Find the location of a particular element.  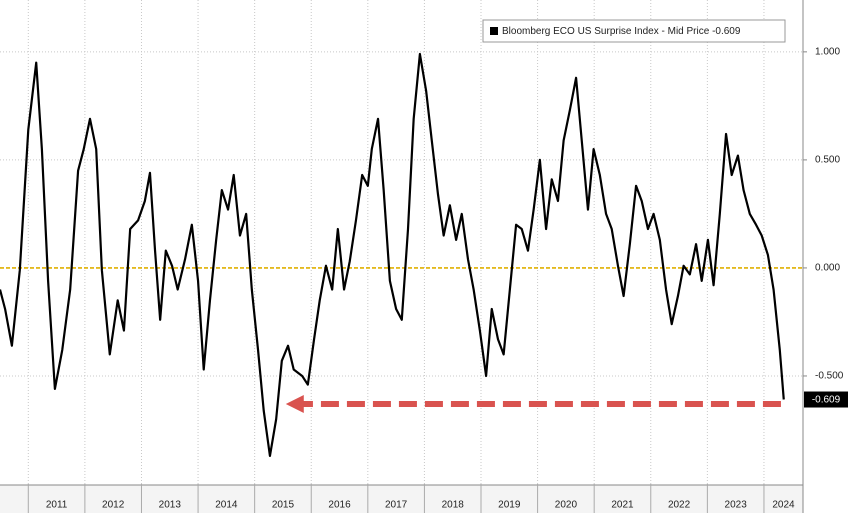

x-tick-label: 2016 is located at coordinates (339, 505).